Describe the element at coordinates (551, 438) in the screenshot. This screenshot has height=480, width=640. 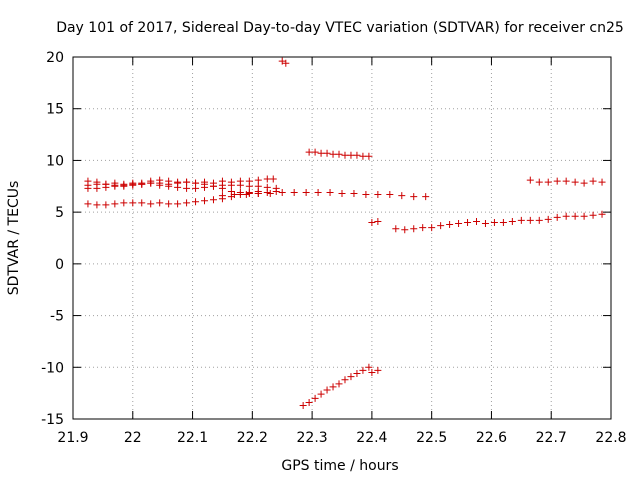
I see `x-tick-label: 22.7` at that location.